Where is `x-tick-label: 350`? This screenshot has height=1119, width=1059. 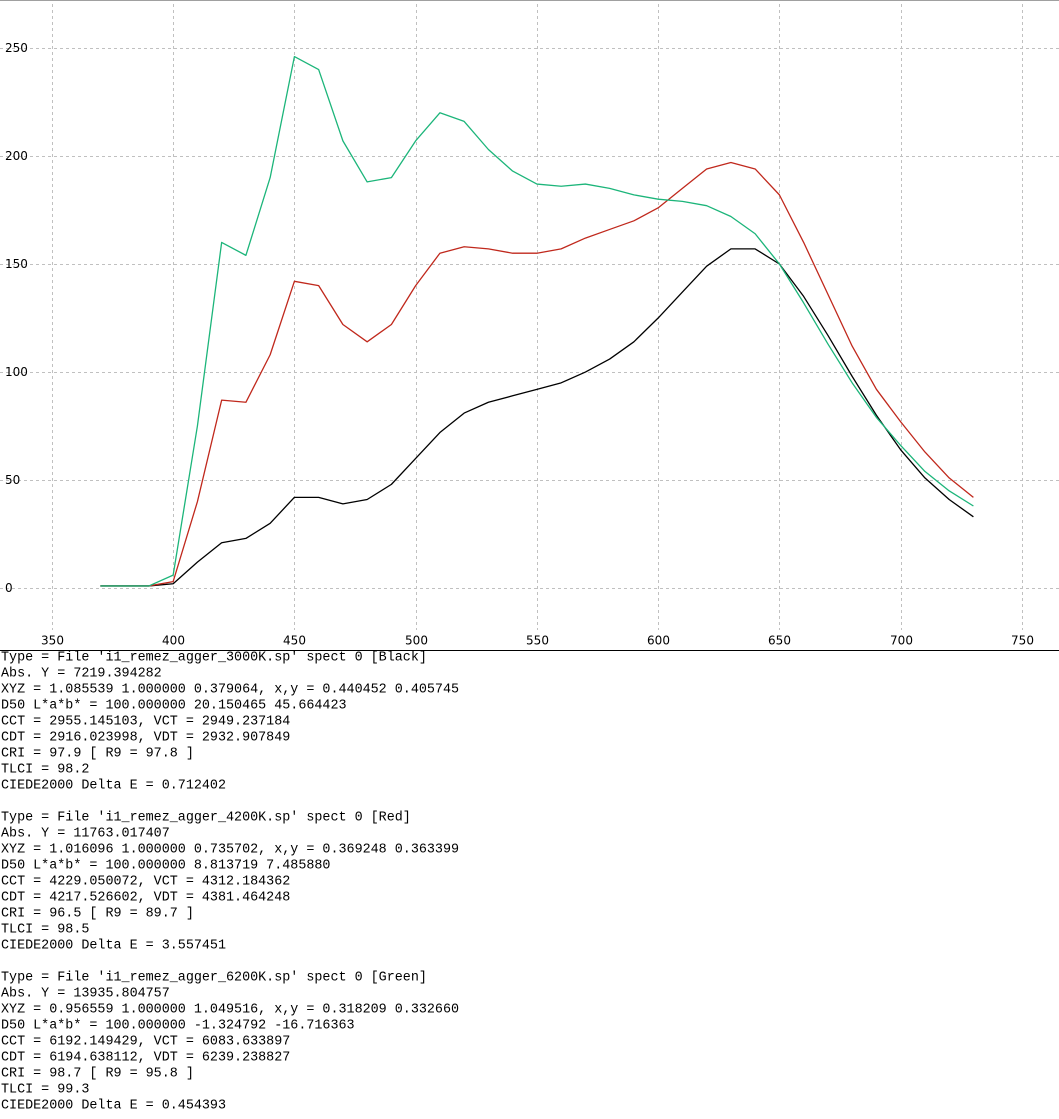 x-tick-label: 350 is located at coordinates (52, 641).